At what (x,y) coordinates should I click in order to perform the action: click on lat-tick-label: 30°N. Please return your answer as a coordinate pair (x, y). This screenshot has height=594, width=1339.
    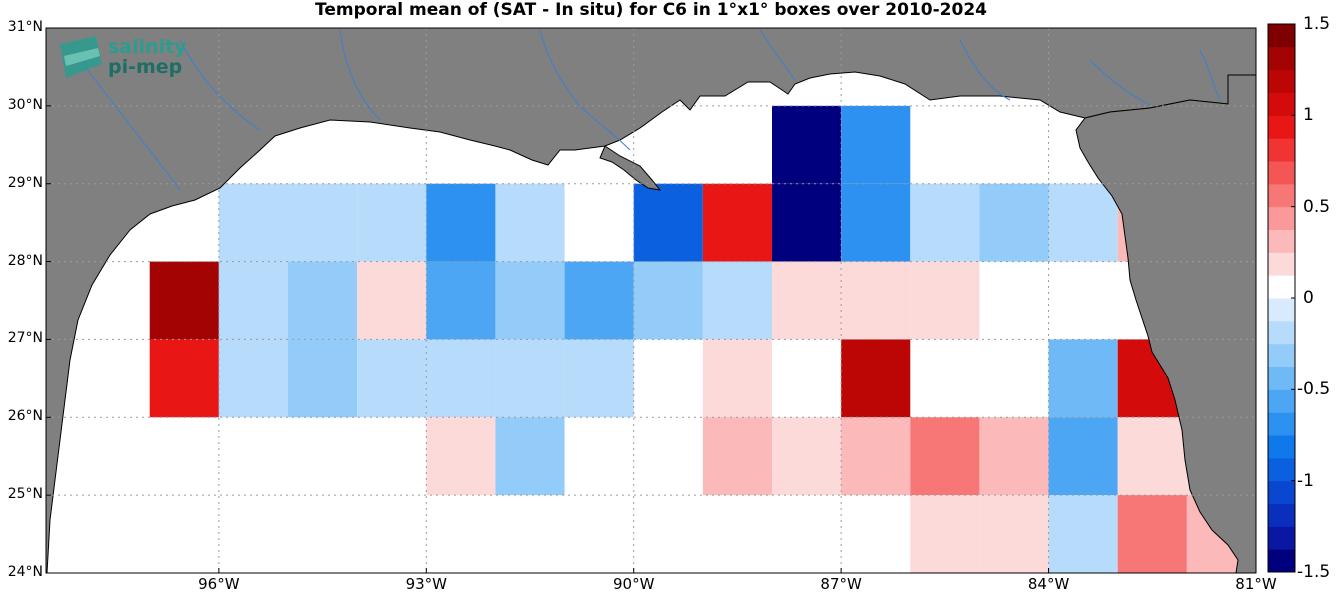
    Looking at the image, I should click on (25, 104).